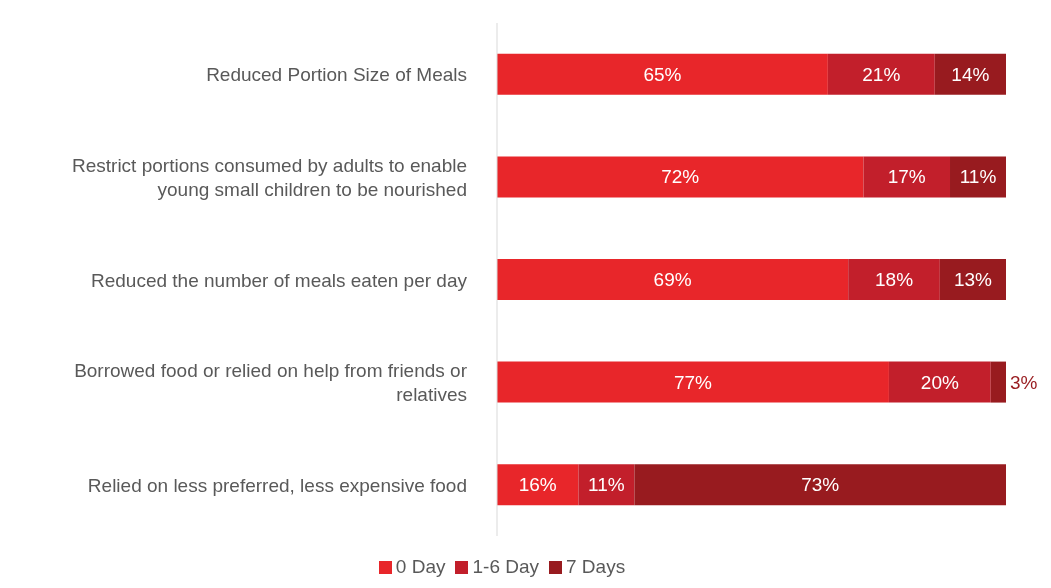 Image resolution: width=1051 pixels, height=588 pixels. What do you see at coordinates (336, 74) in the screenshot?
I see `y-tick-label: Reduced Portion Size of Meals` at bounding box center [336, 74].